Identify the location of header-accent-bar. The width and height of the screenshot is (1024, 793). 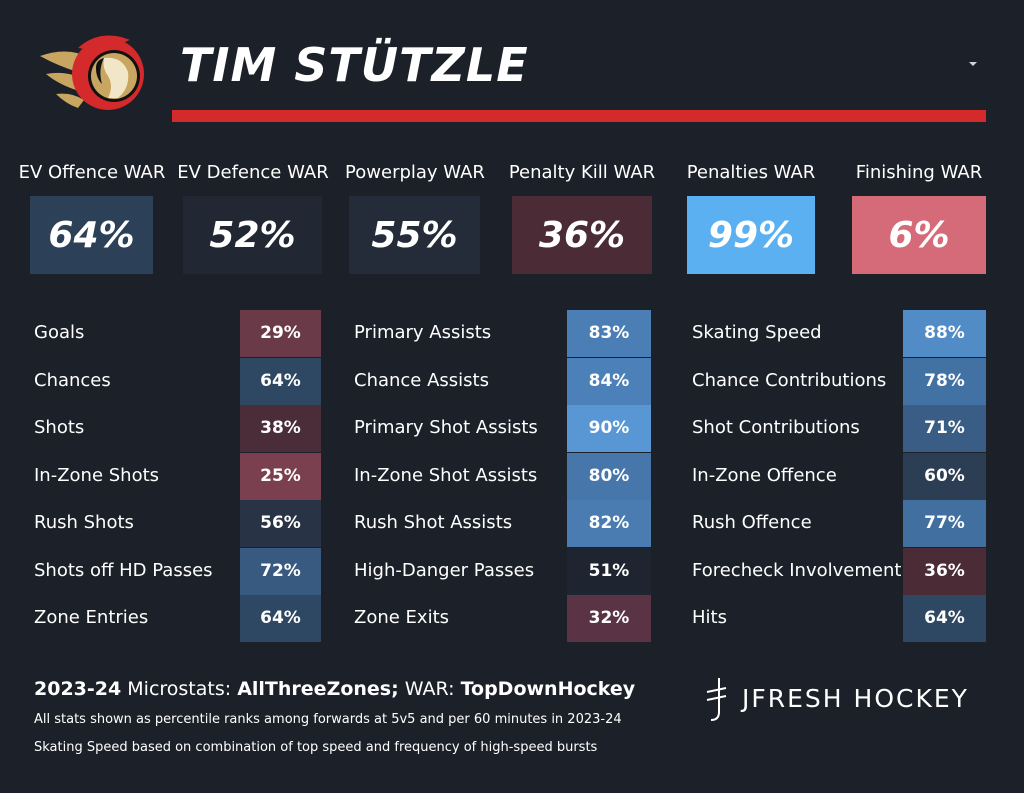
(579, 116).